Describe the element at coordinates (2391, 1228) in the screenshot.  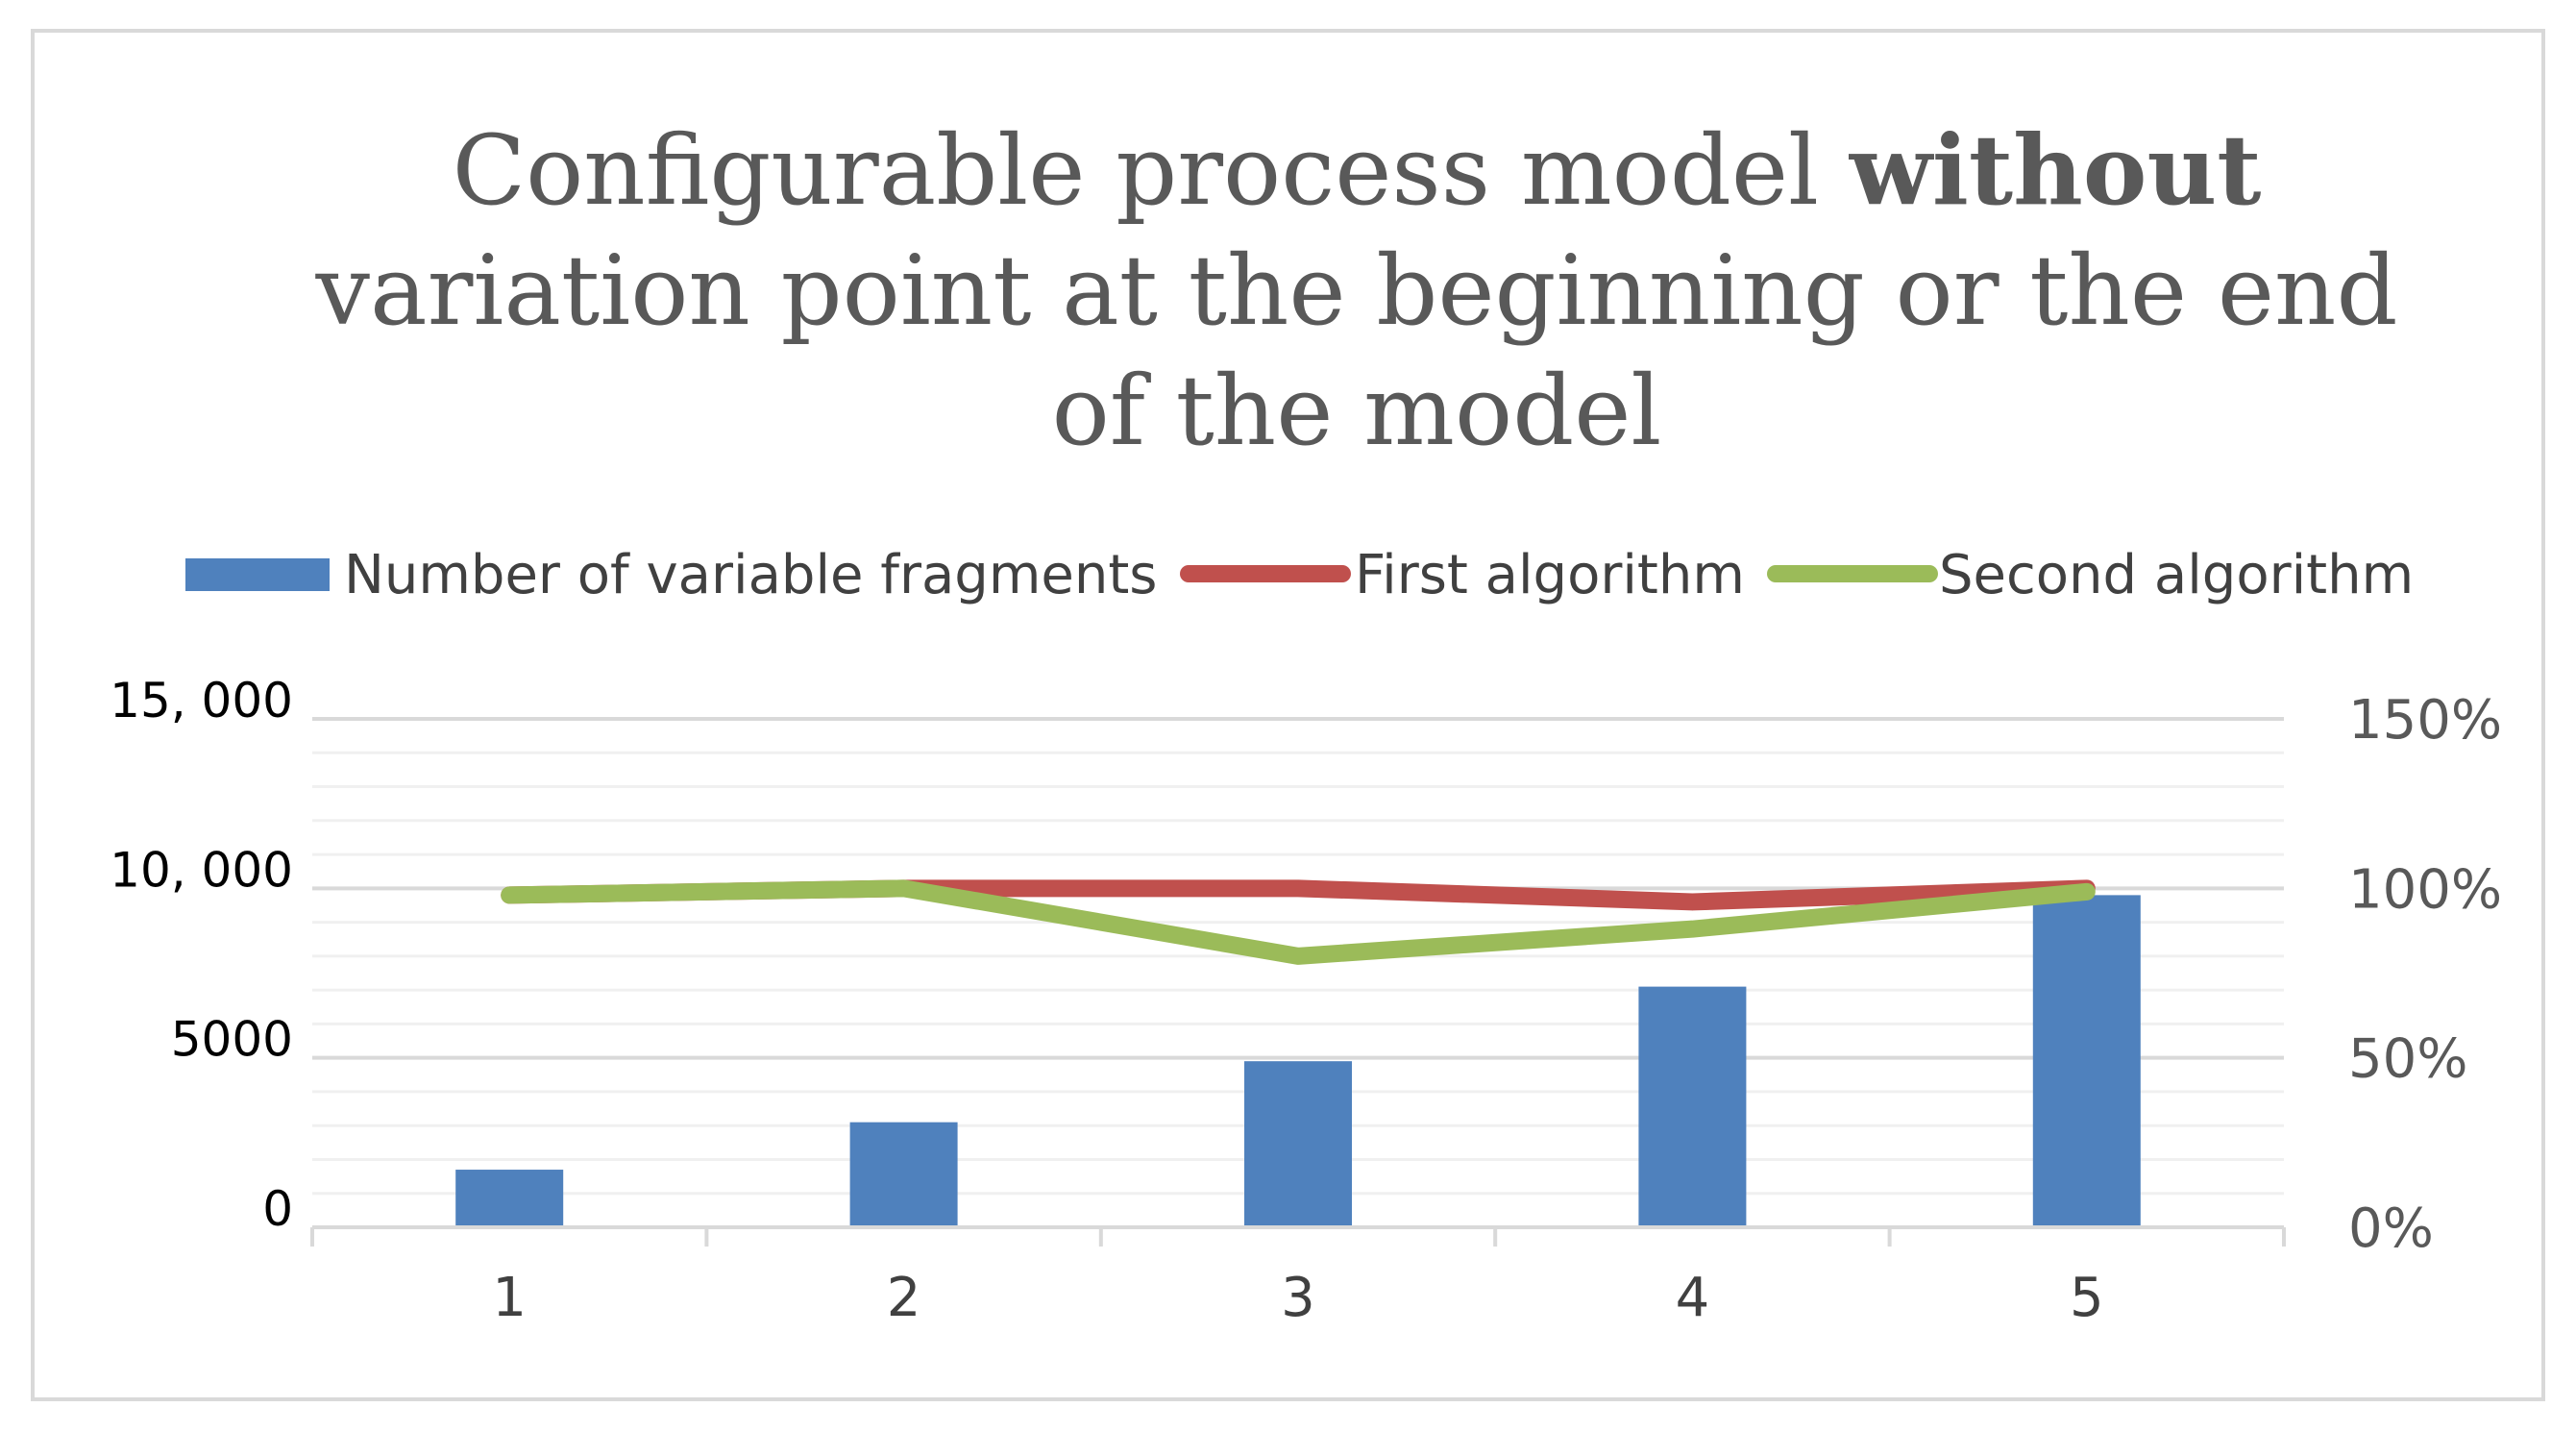
I see `y-right-tick-label: 0%` at that location.